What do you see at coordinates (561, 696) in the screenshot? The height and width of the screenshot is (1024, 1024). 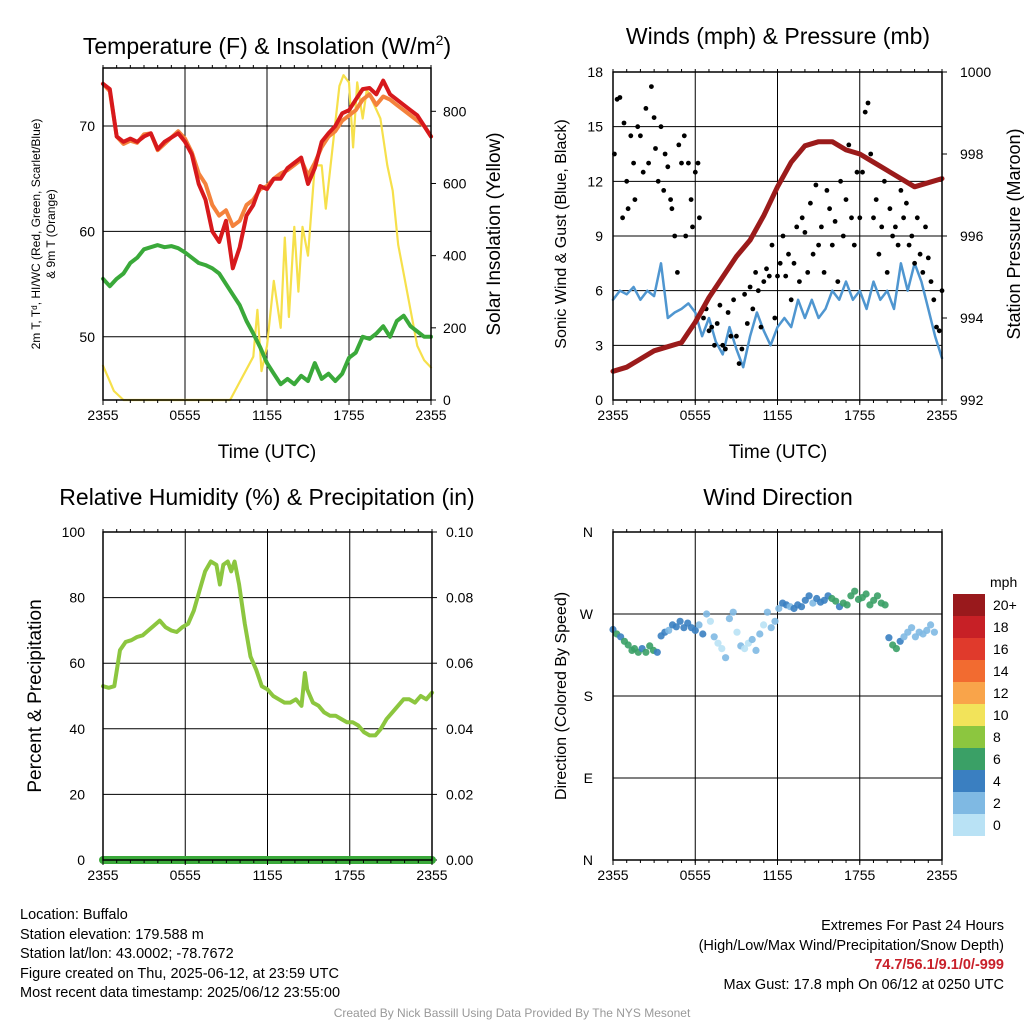 I see `dir-ylabel: Direction (Colored By Speed)` at bounding box center [561, 696].